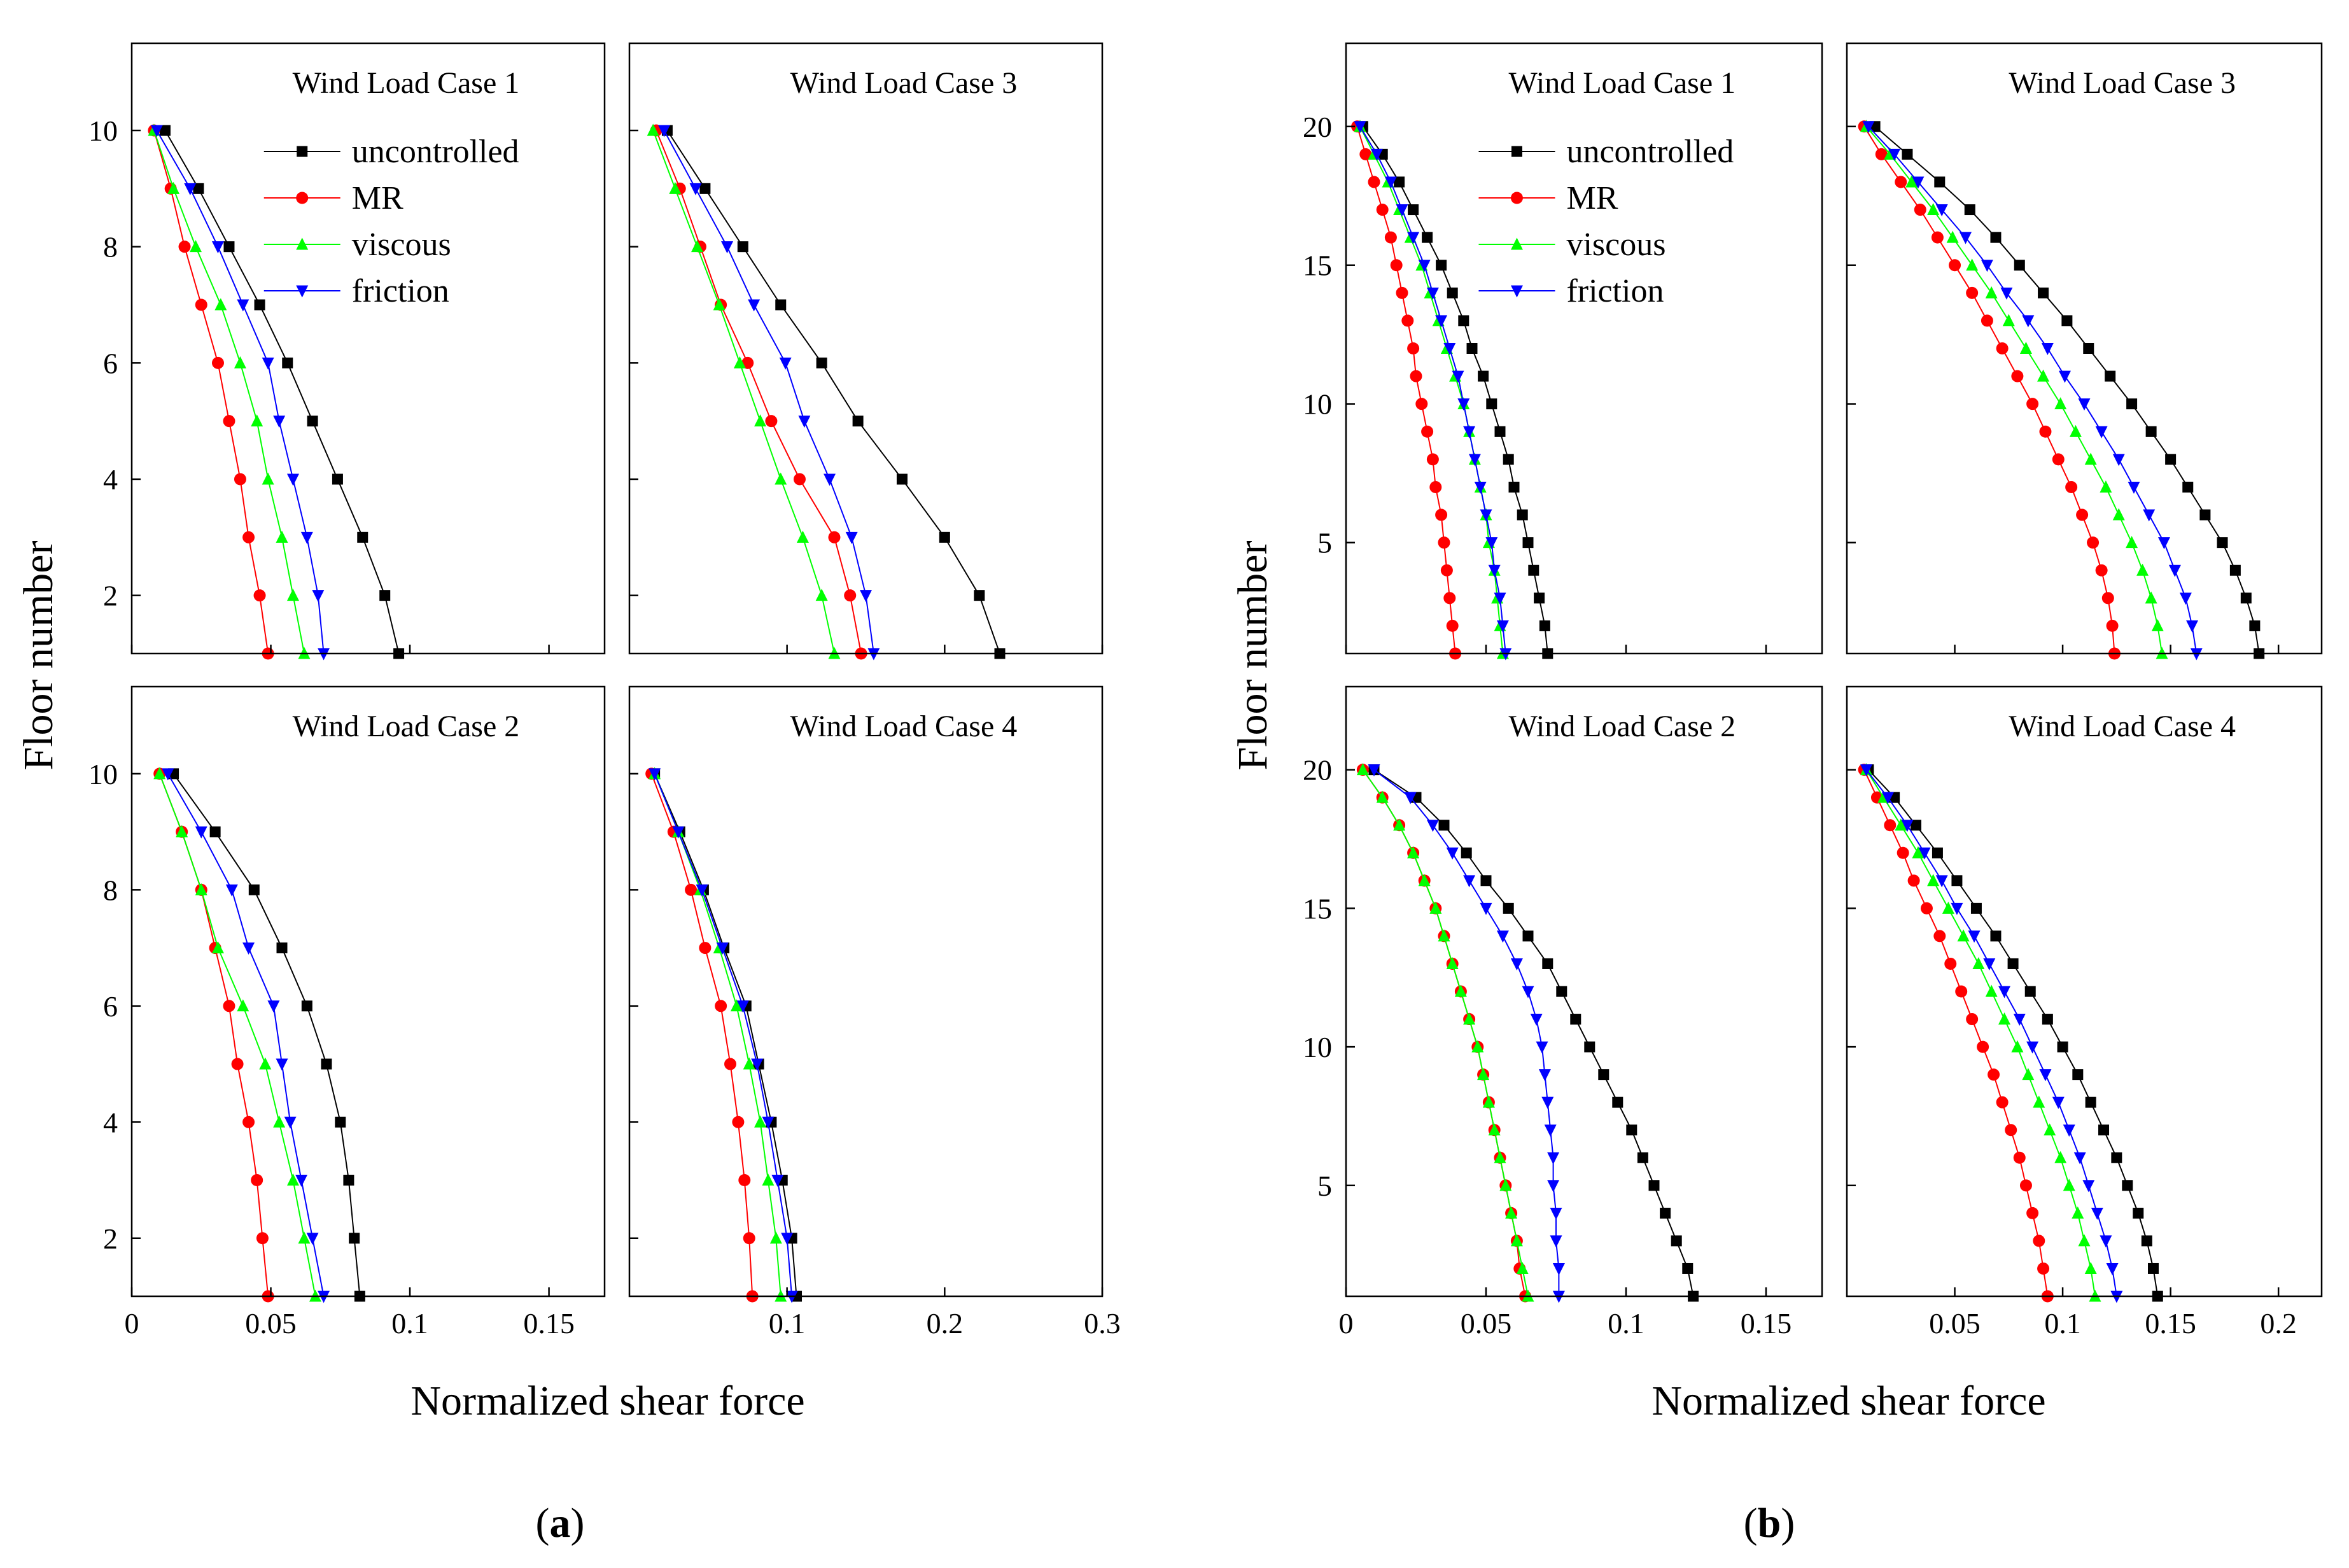 The width and height of the screenshot is (2349, 1568). Describe the element at coordinates (1955, 1323) in the screenshot. I see `x-tick-label: 0.05` at that location.